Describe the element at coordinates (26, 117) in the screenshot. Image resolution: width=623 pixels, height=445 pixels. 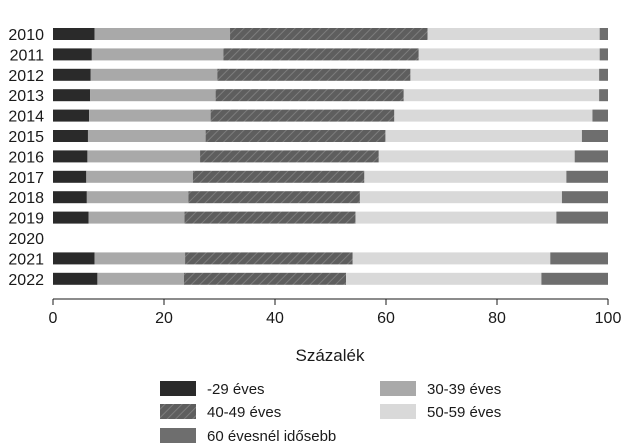
I see `y-tick-label-2014: 2014` at that location.